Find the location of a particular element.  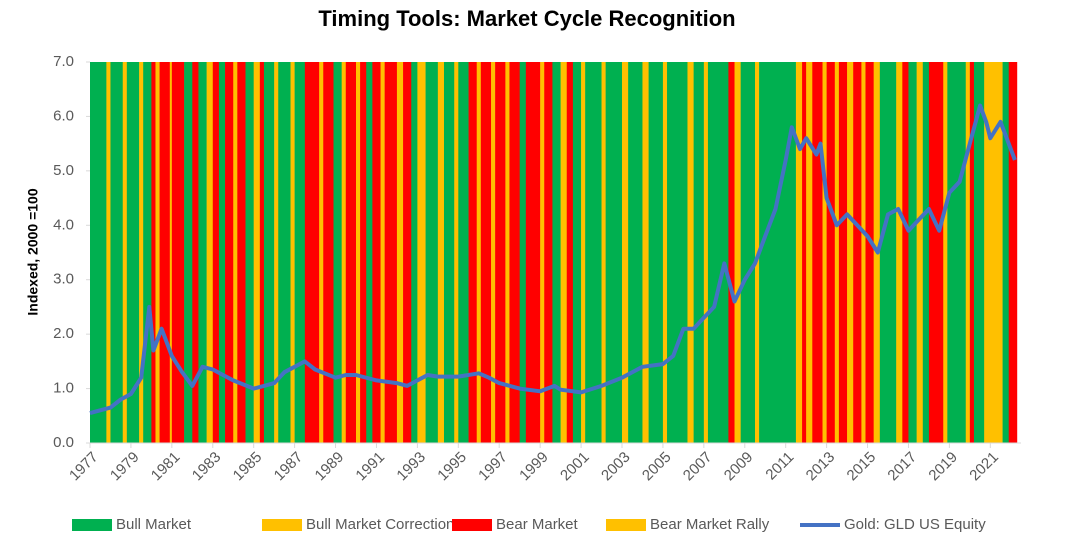

x-tick-label: 2003 is located at coordinates (616, 467).